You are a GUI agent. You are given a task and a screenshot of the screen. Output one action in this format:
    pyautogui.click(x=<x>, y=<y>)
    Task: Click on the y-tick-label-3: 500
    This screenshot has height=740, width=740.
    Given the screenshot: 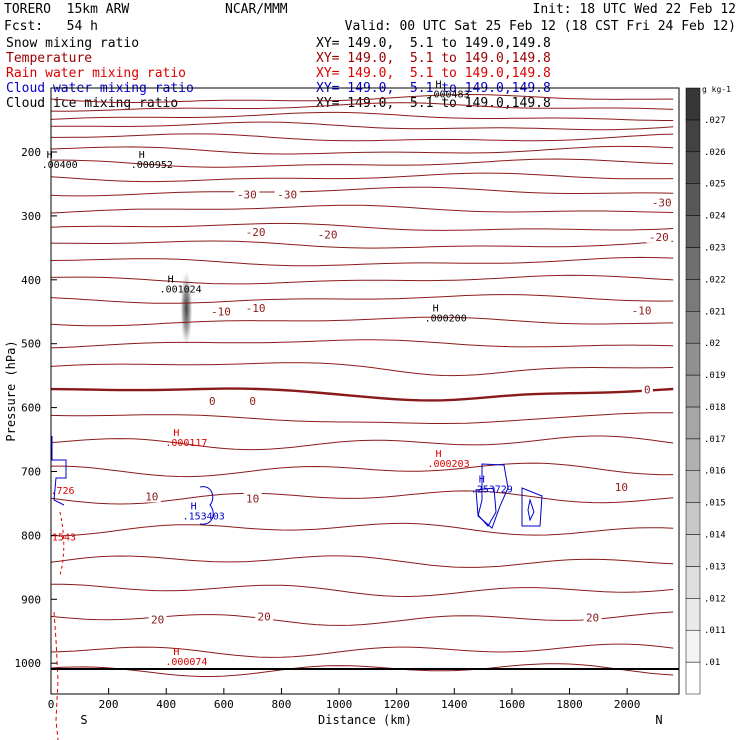 What is the action you would take?
    pyautogui.click(x=31, y=344)
    